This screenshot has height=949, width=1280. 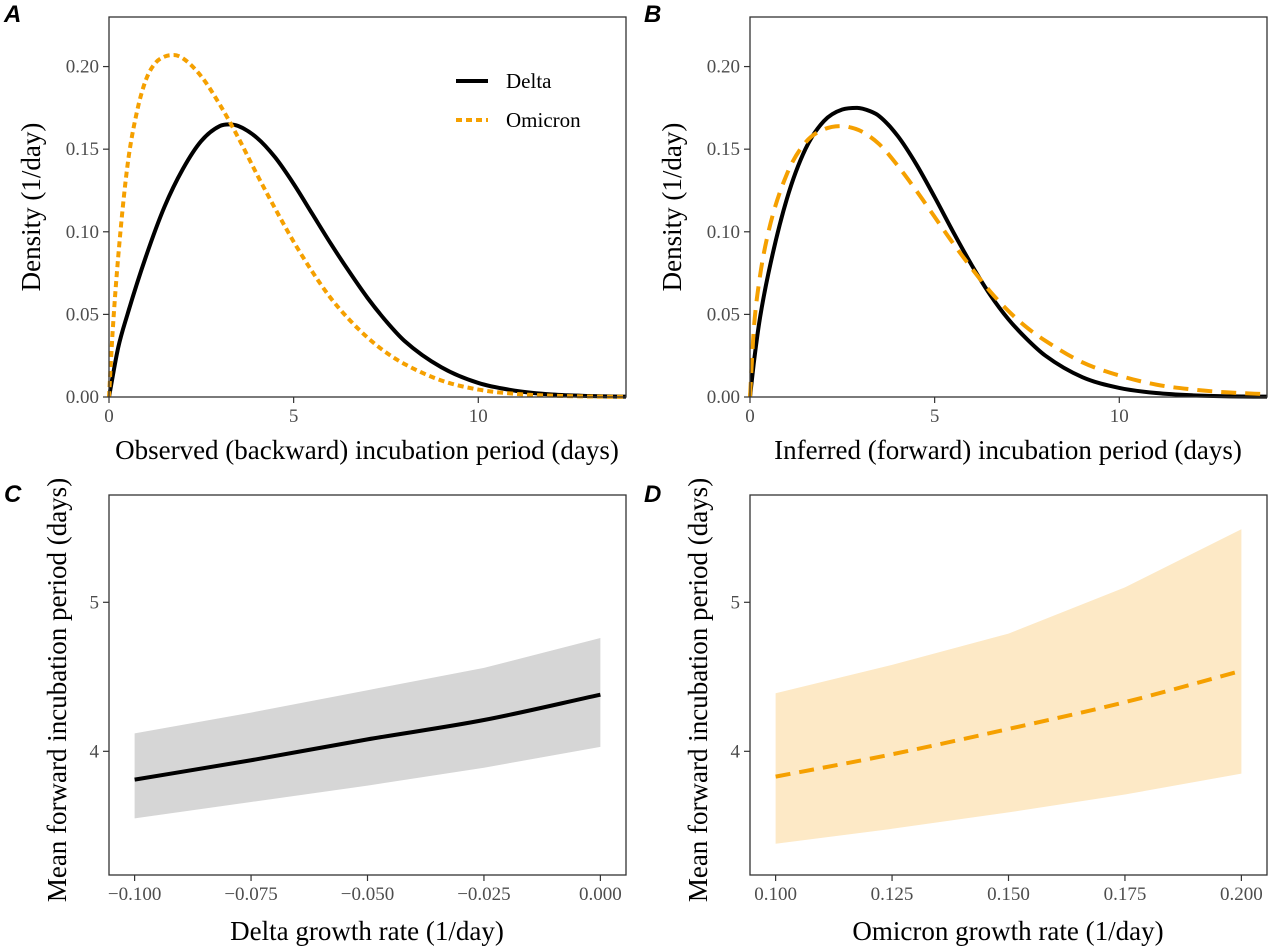 I want to click on y-tick-label-c: 4, so click(x=95, y=751).